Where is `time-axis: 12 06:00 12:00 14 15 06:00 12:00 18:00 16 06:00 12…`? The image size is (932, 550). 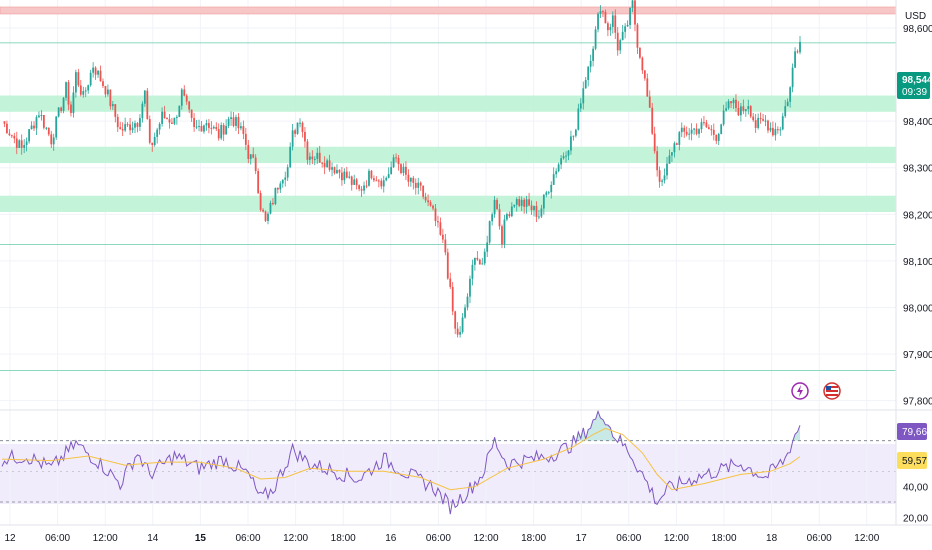
time-axis: 12 06:00 12:00 14 15 06:00 12:00 18:00 16 06:00 12… is located at coordinates (441, 538).